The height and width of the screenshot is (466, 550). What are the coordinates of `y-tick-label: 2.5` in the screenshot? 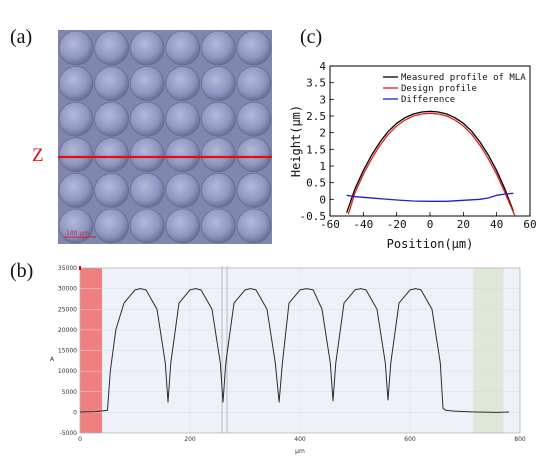 It's located at (316, 116).